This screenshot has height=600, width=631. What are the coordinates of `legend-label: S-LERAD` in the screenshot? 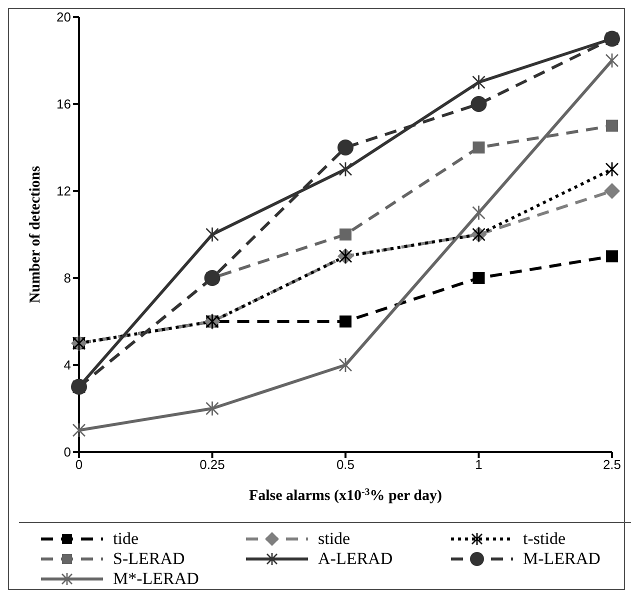 It's located at (149, 559).